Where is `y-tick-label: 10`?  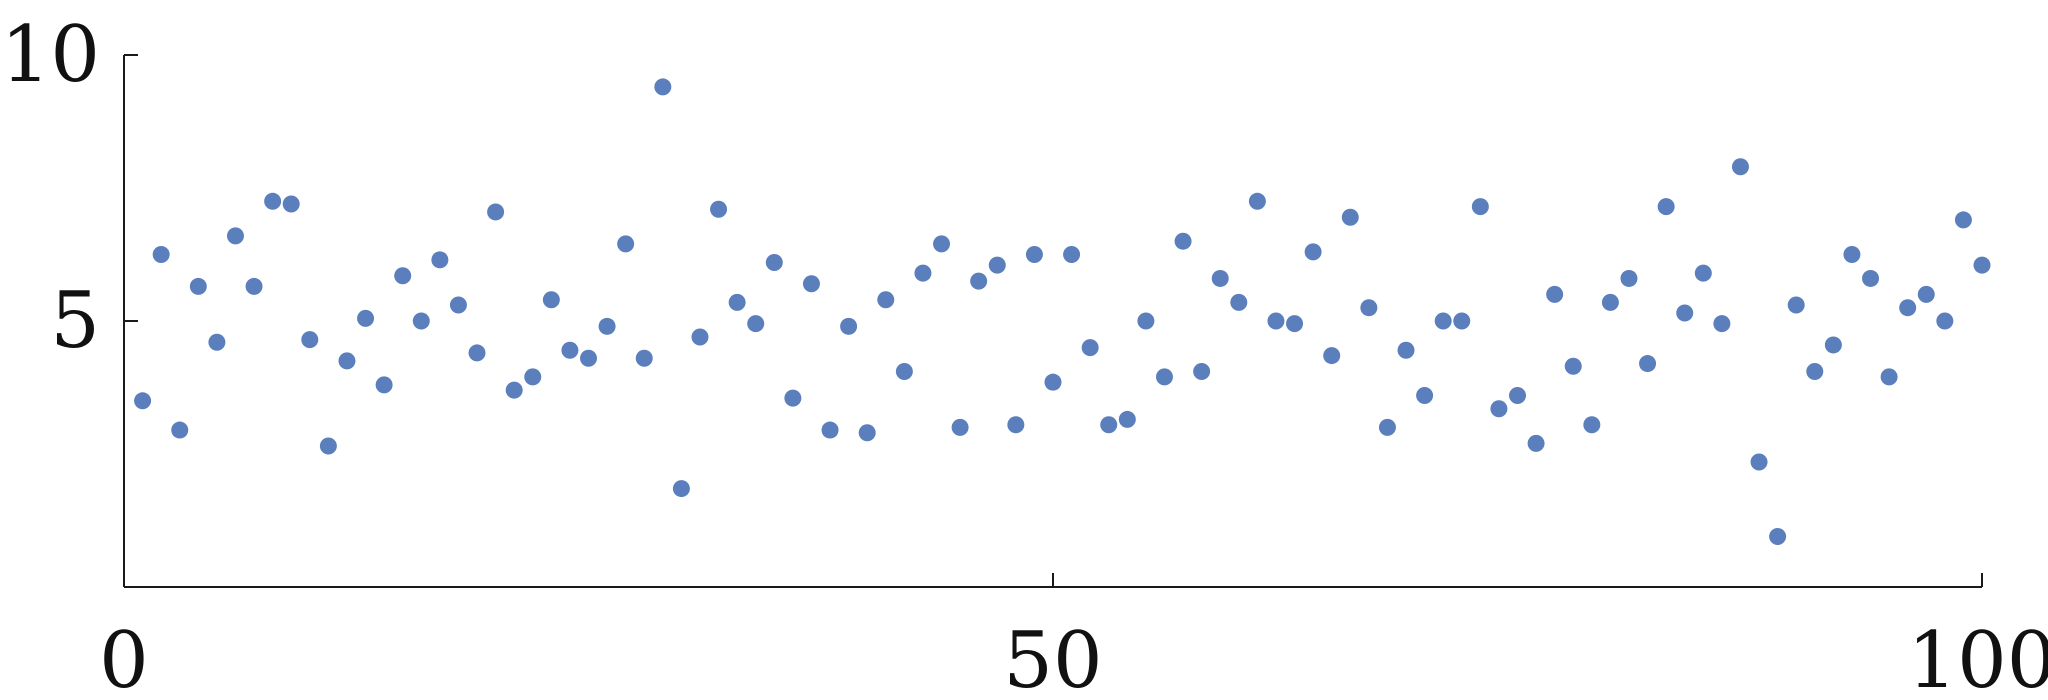 y-tick-label: 10 is located at coordinates (50, 55).